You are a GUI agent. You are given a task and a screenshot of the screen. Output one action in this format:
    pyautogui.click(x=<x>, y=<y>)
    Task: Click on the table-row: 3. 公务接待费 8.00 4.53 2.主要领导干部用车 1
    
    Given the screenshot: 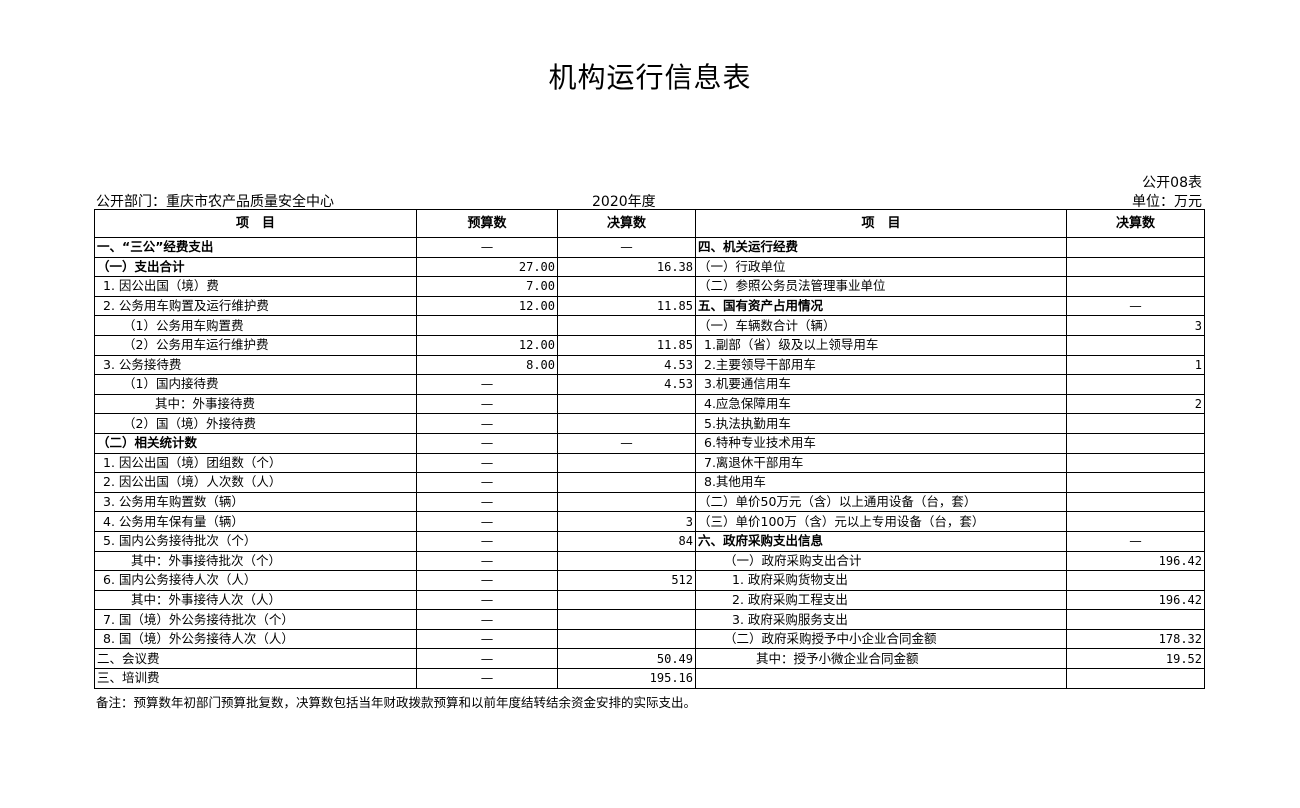 What is the action you would take?
    pyautogui.click(x=649, y=365)
    